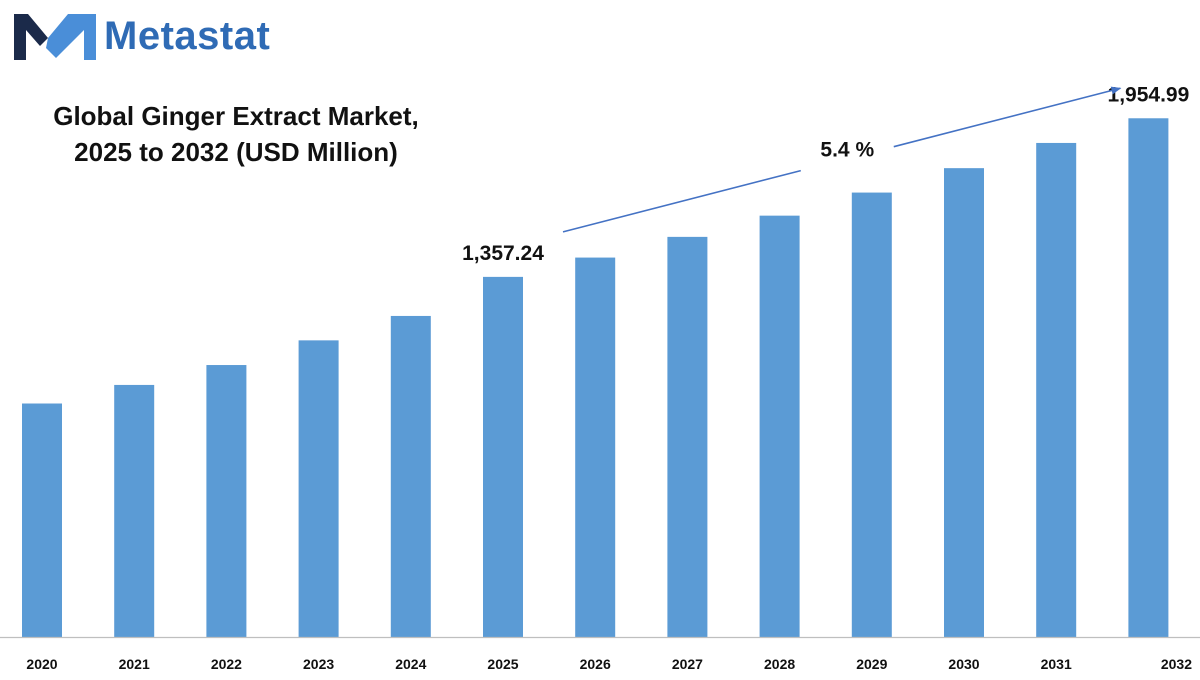  What do you see at coordinates (595, 664) in the screenshot?
I see `tick-label-2026: 2026` at bounding box center [595, 664].